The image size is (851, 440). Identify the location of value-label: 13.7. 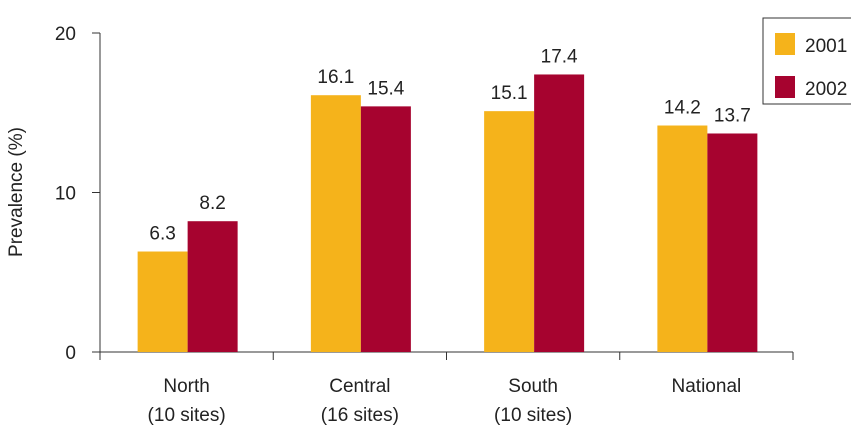
(732, 115).